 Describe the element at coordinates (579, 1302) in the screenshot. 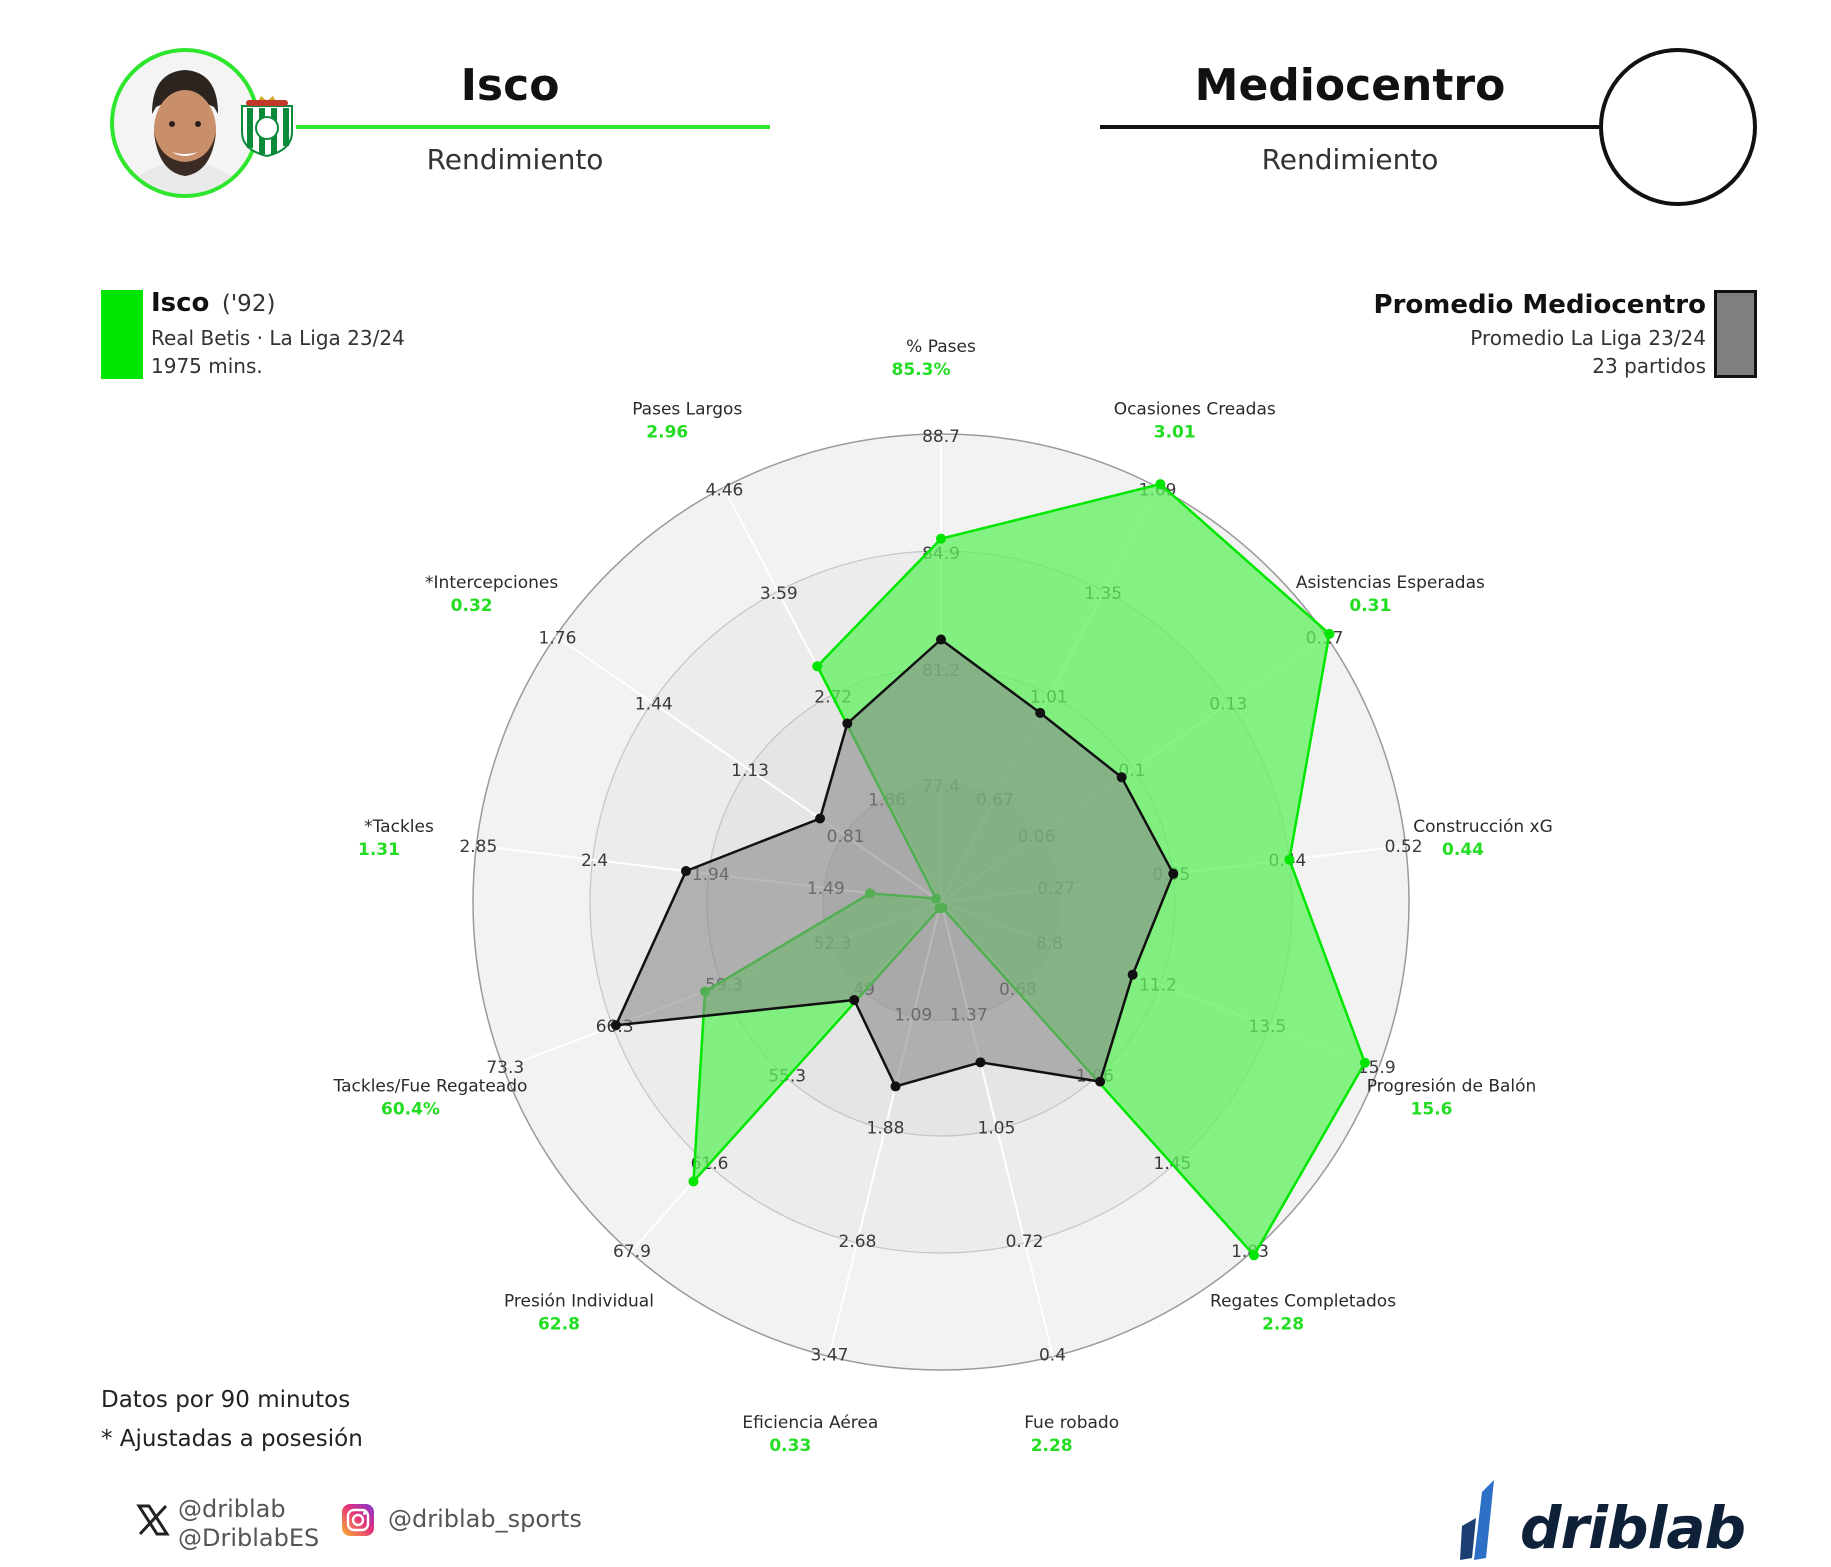

I see `axis-label: Presión Individual` at that location.